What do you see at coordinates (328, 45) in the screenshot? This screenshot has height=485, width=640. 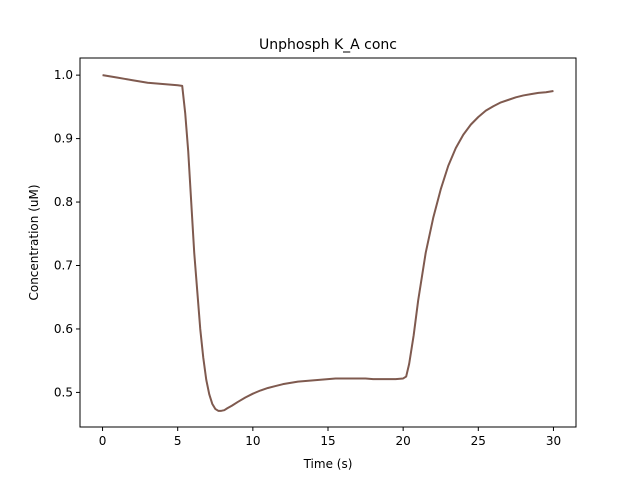 I see `chart-title: Unphosph K_A conc` at bounding box center [328, 45].